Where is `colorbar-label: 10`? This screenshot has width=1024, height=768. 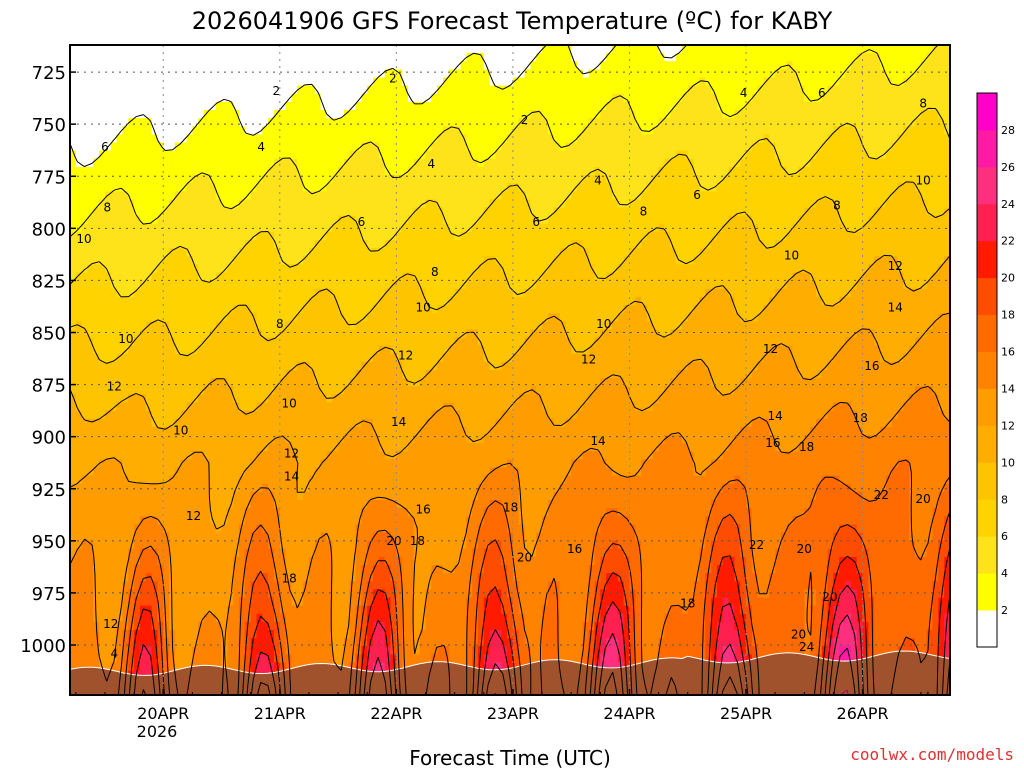 colorbar-label: 10 is located at coordinates (1008, 462).